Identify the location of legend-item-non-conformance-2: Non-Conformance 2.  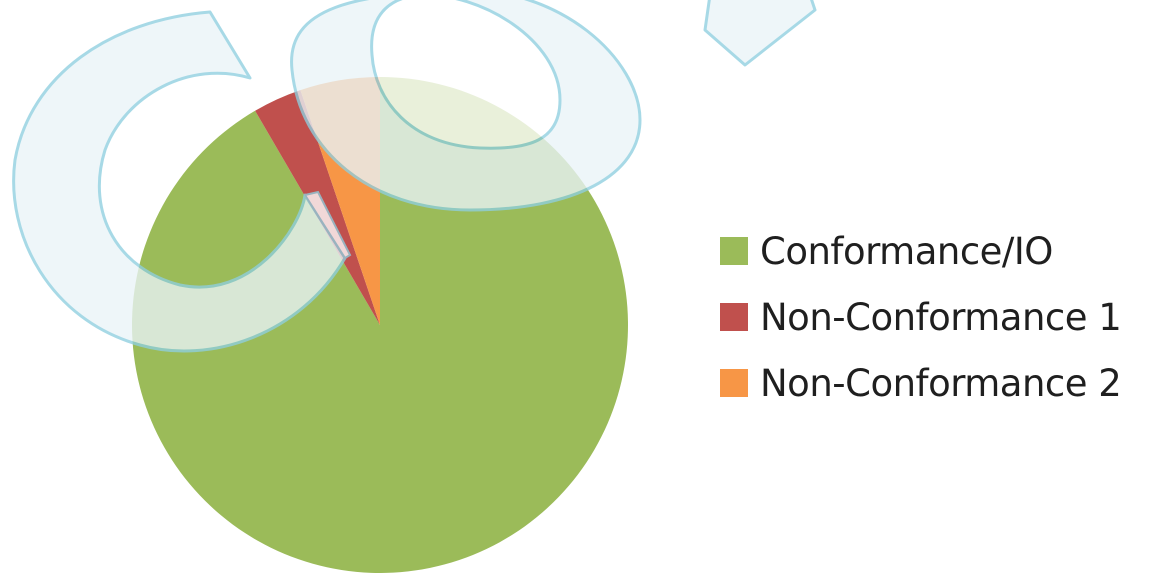
(935, 383).